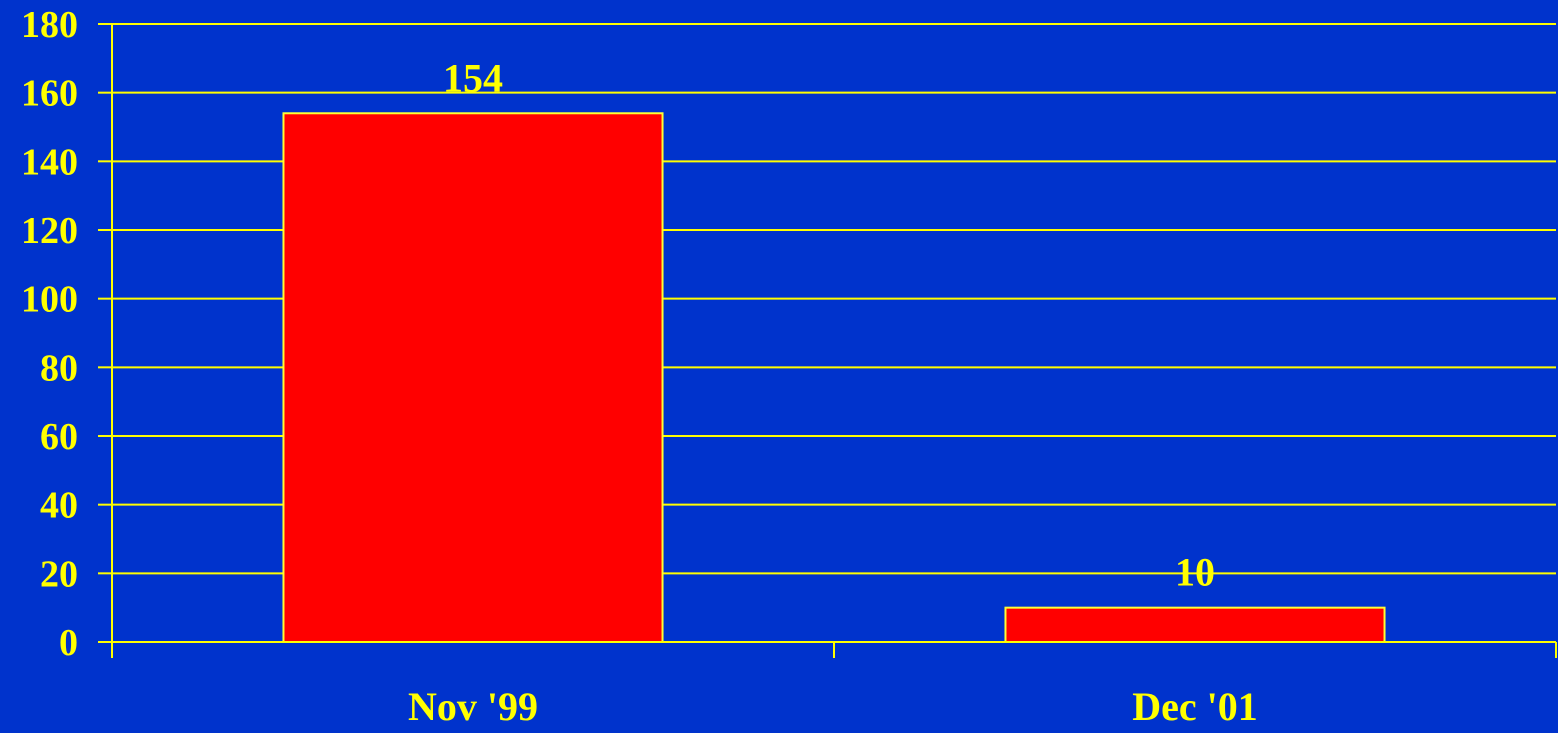  I want to click on x-category-label: Dec '01, so click(1195, 706).